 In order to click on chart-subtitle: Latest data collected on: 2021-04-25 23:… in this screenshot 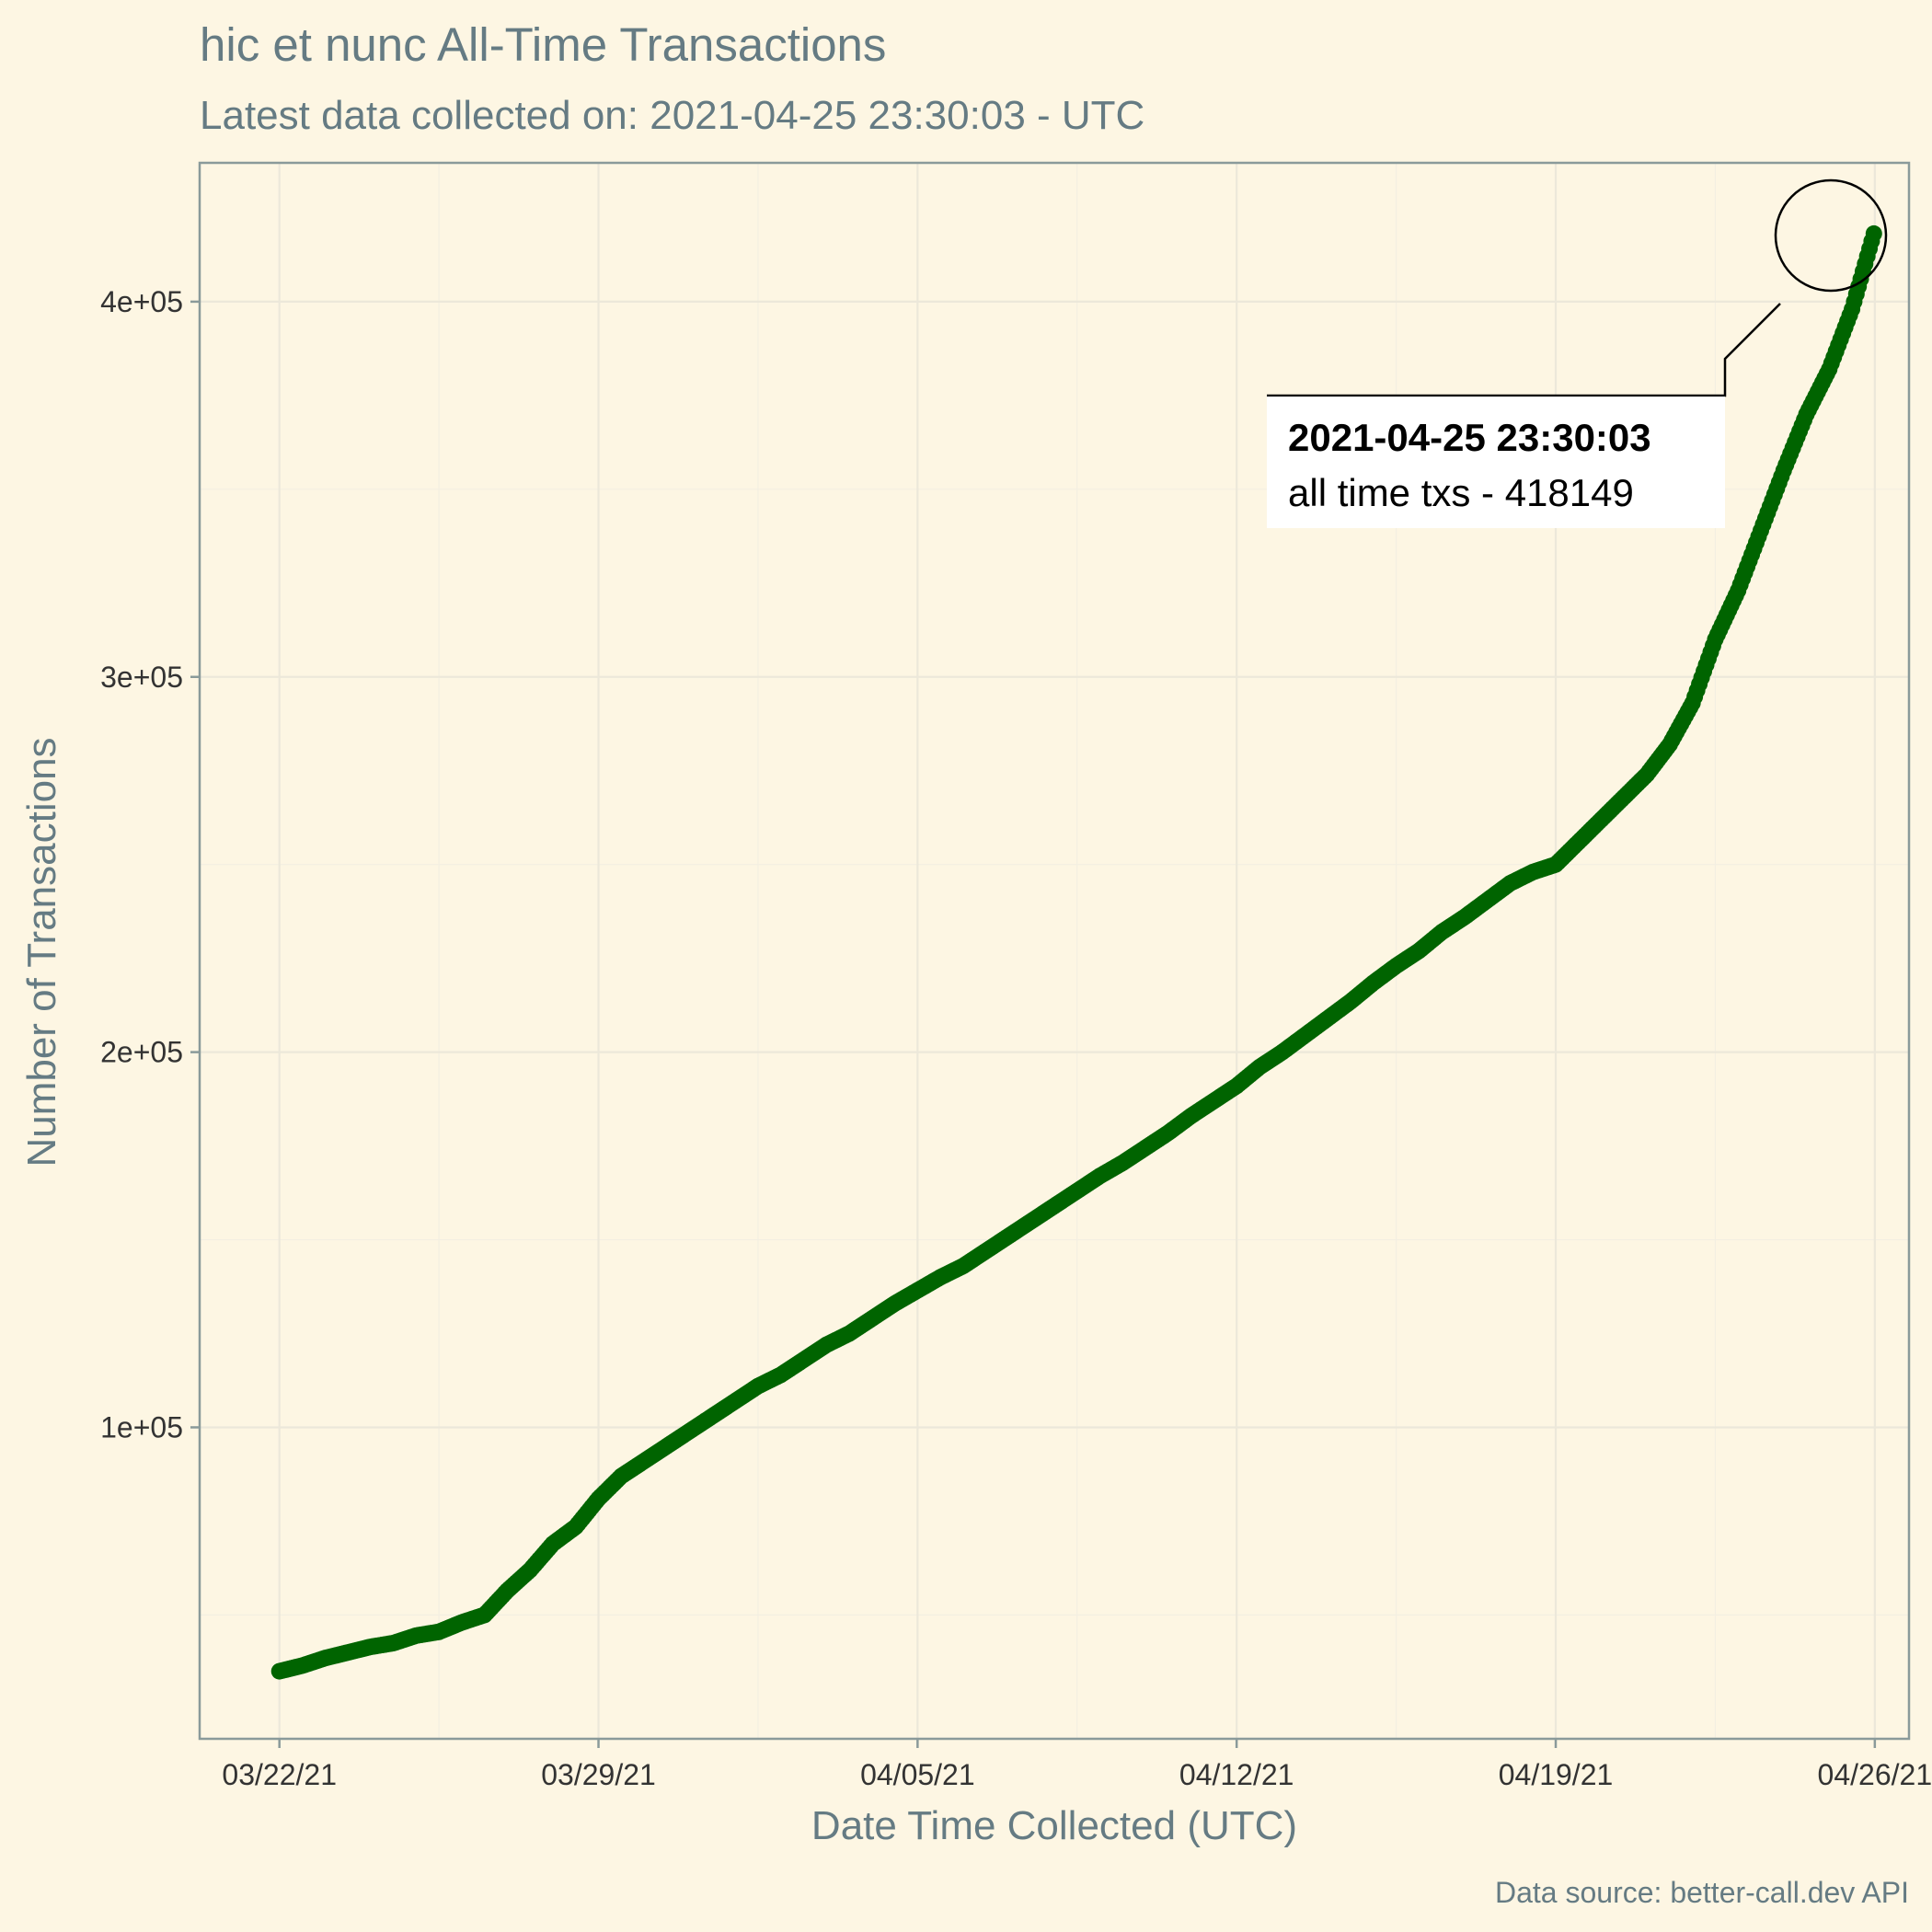, I will do `click(672, 115)`.